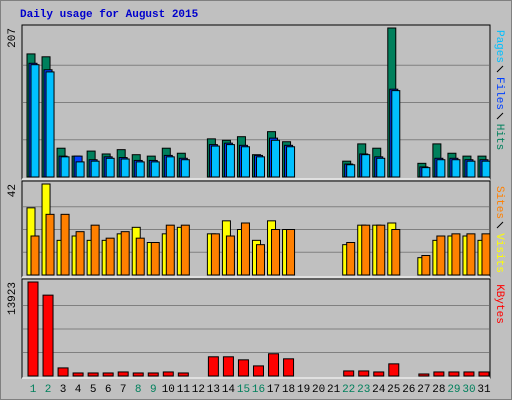 Image resolution: width=512 pixels, height=400 pixels. What do you see at coordinates (408, 390) in the screenshot?
I see `x-tick-label: 26` at bounding box center [408, 390].